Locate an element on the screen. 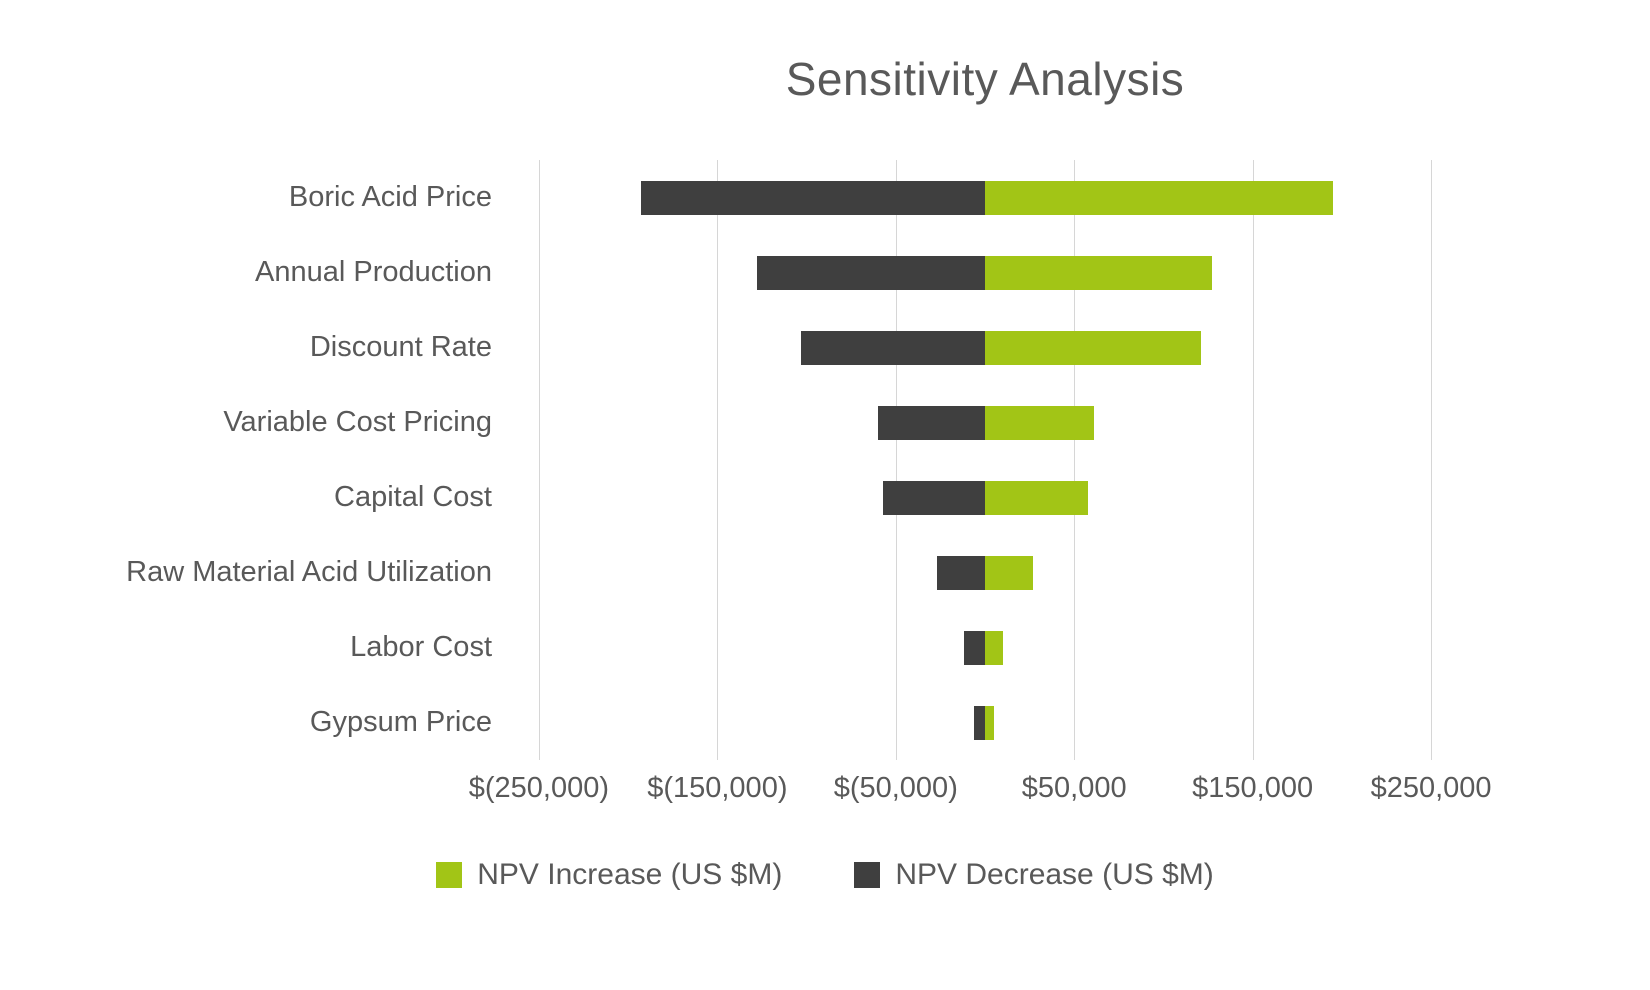 The width and height of the screenshot is (1650, 990). category-label: Raw Material Acid Utilization is located at coordinates (309, 572).